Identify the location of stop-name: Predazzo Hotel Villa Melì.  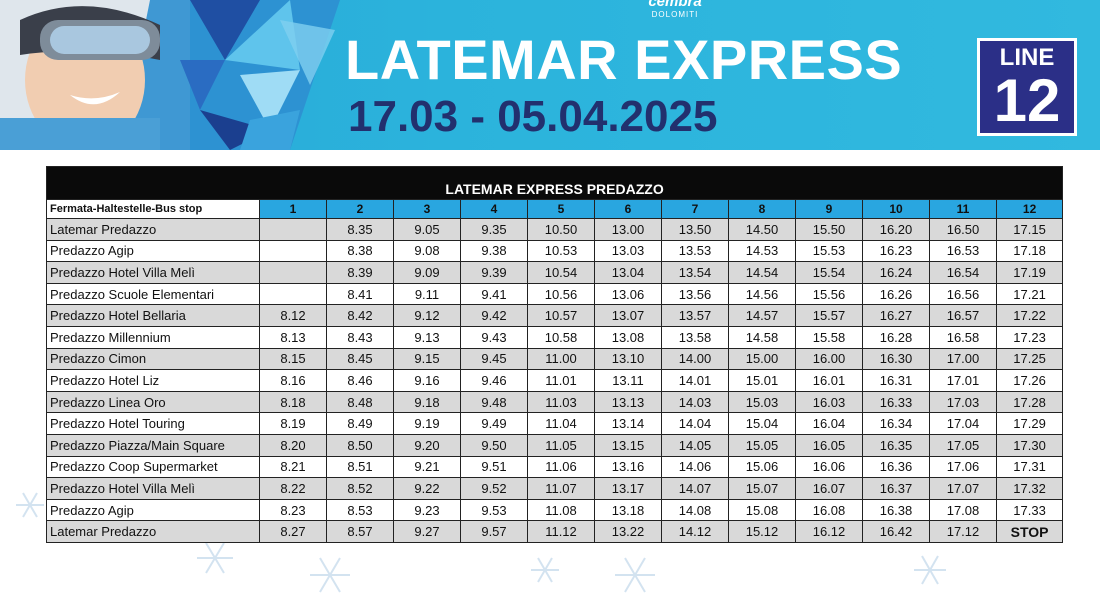
(153, 272).